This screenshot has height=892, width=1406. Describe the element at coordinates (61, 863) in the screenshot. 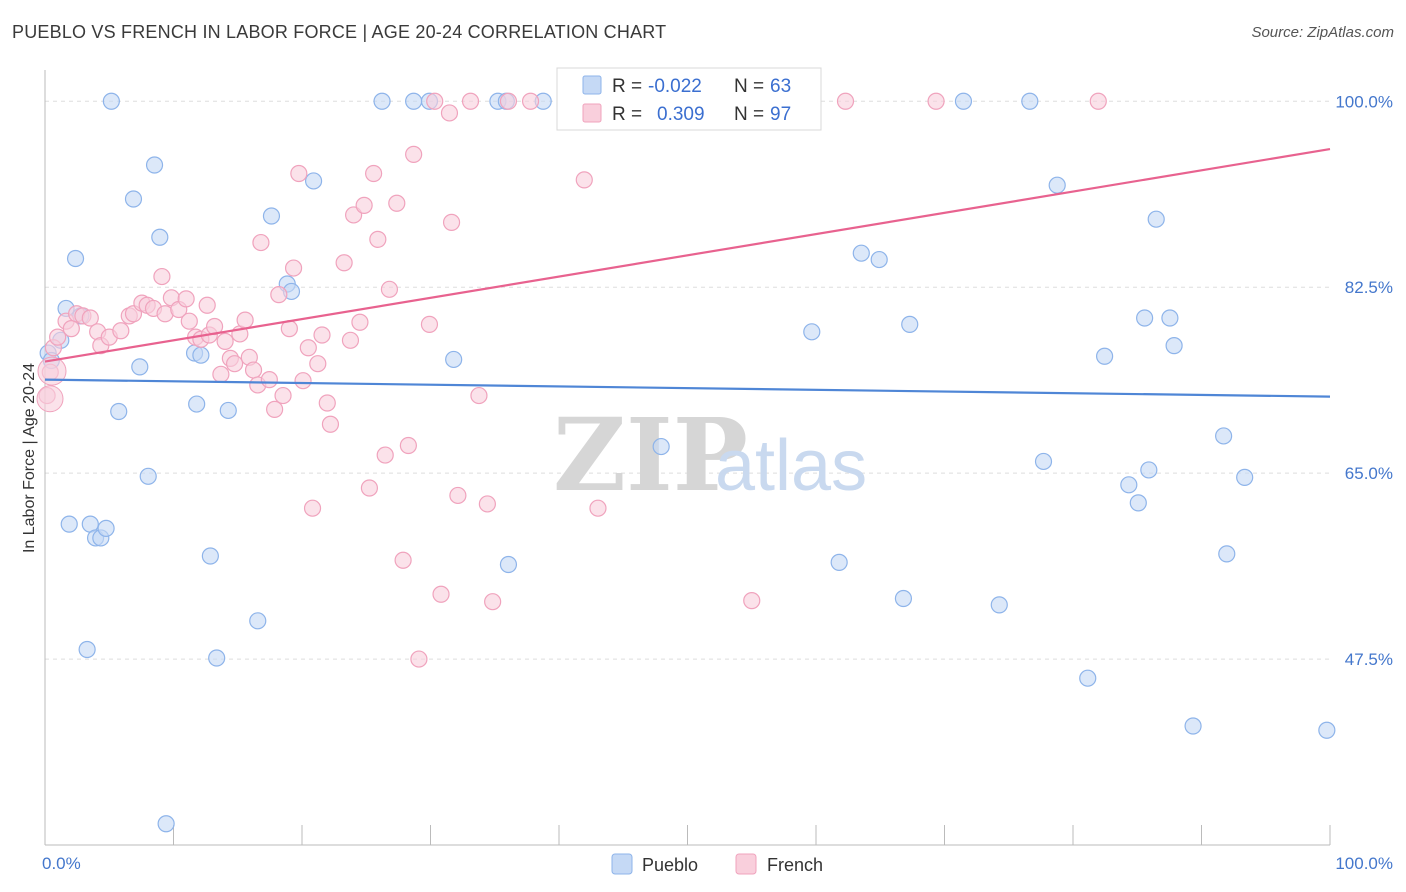

I see `x-tick-label: 0.0%` at that location.